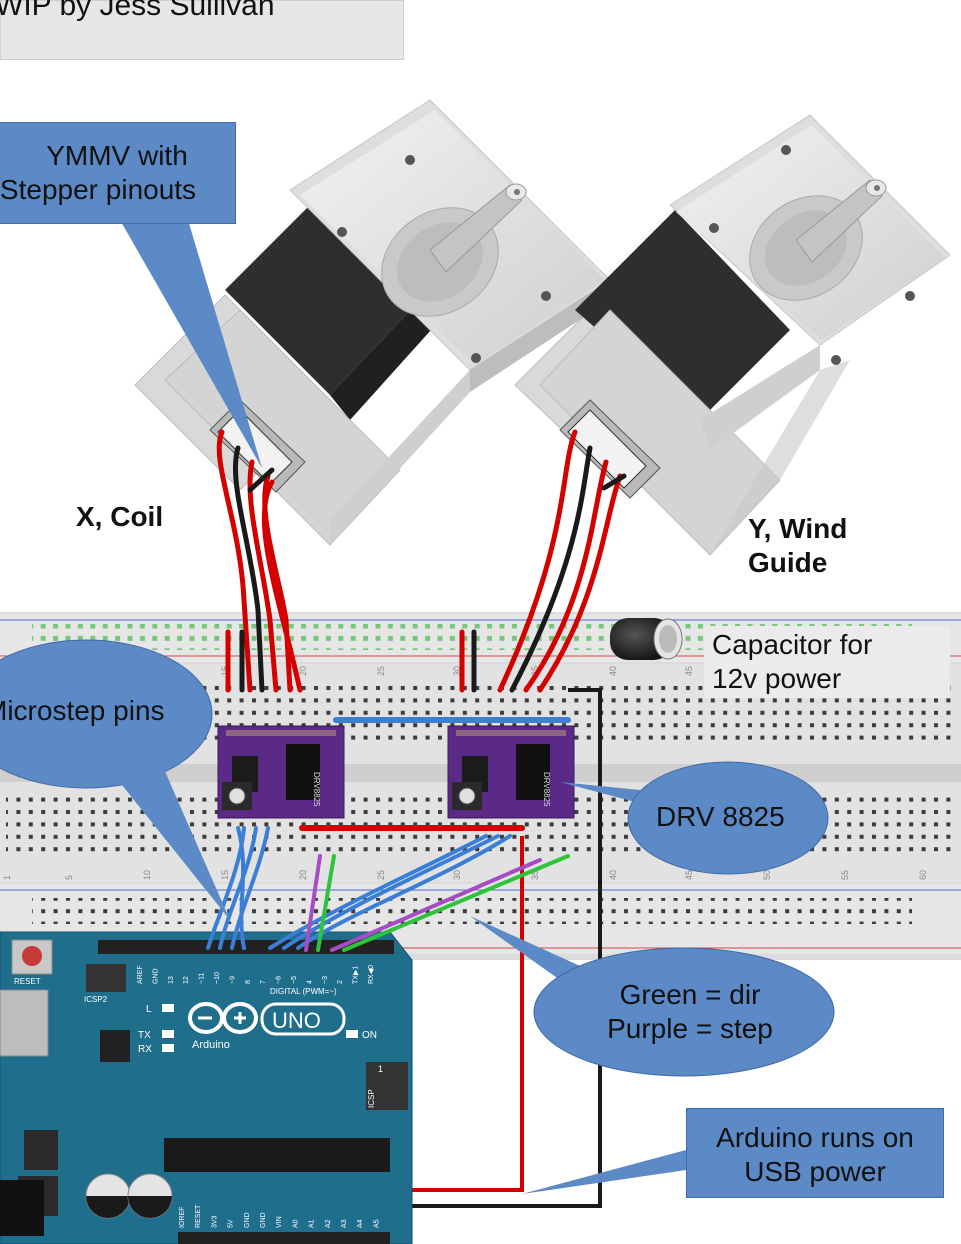 This screenshot has height=1244, width=961. I want to click on y-wind-guide-label: Y, Wind Guide, so click(797, 546).